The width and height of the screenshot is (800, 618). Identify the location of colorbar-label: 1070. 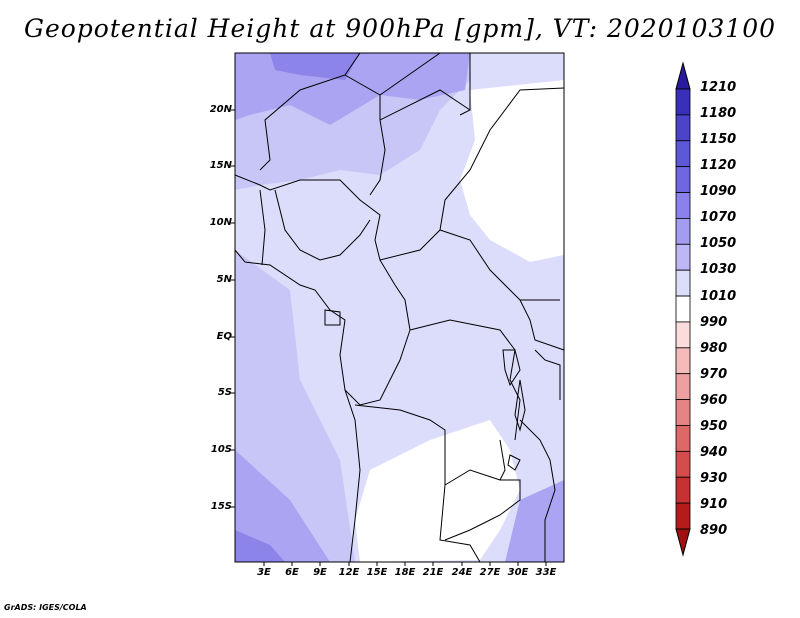
(718, 217).